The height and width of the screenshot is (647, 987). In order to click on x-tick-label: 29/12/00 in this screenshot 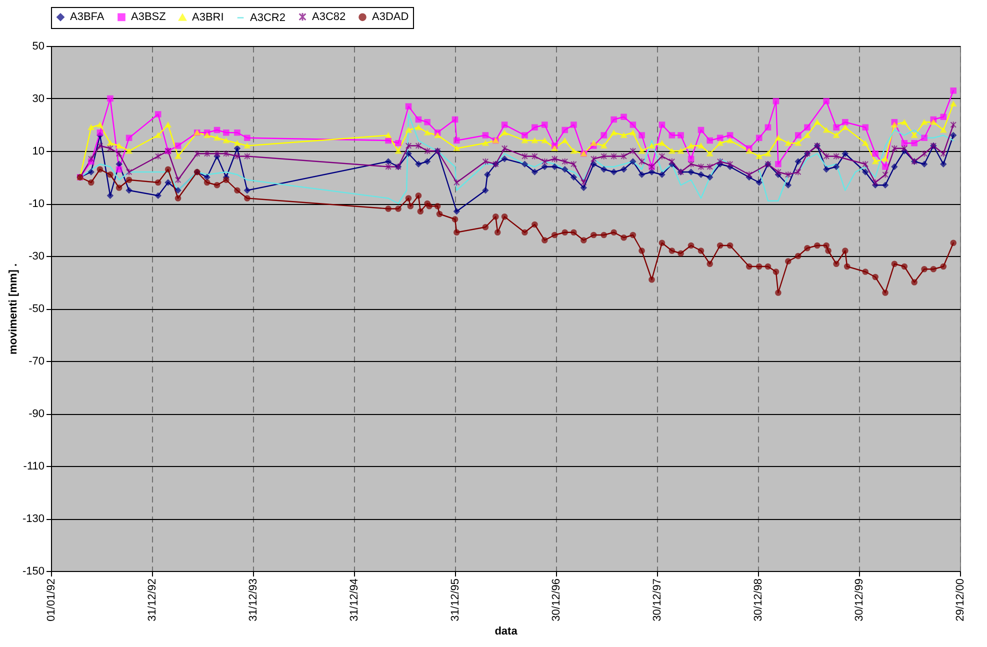, I will do `click(960, 600)`.